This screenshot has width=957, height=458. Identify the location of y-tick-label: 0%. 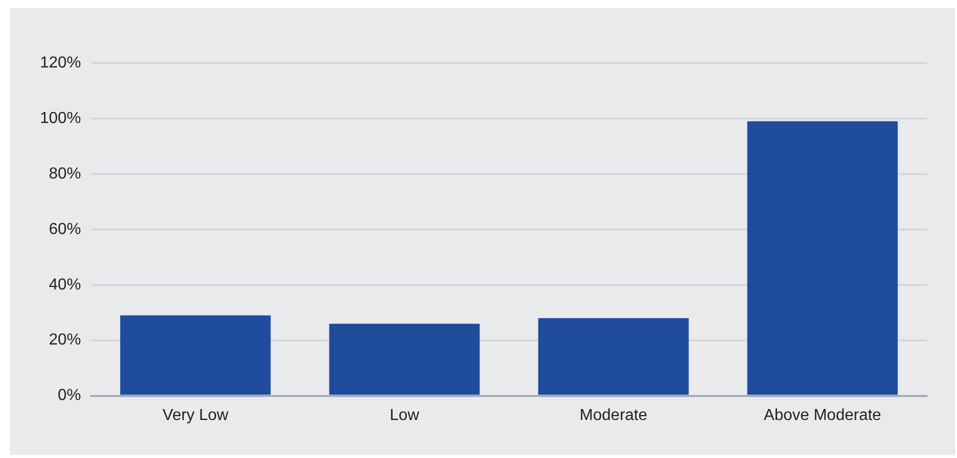
(69, 395).